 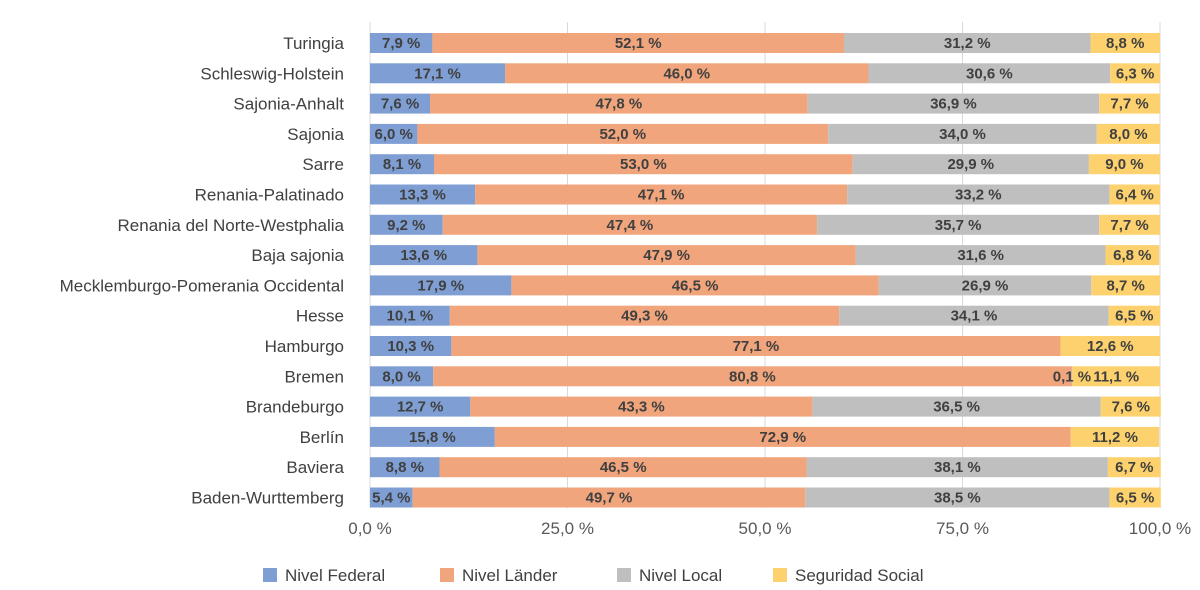 What do you see at coordinates (297, 255) in the screenshot?
I see `category-label: Baja sajonia` at bounding box center [297, 255].